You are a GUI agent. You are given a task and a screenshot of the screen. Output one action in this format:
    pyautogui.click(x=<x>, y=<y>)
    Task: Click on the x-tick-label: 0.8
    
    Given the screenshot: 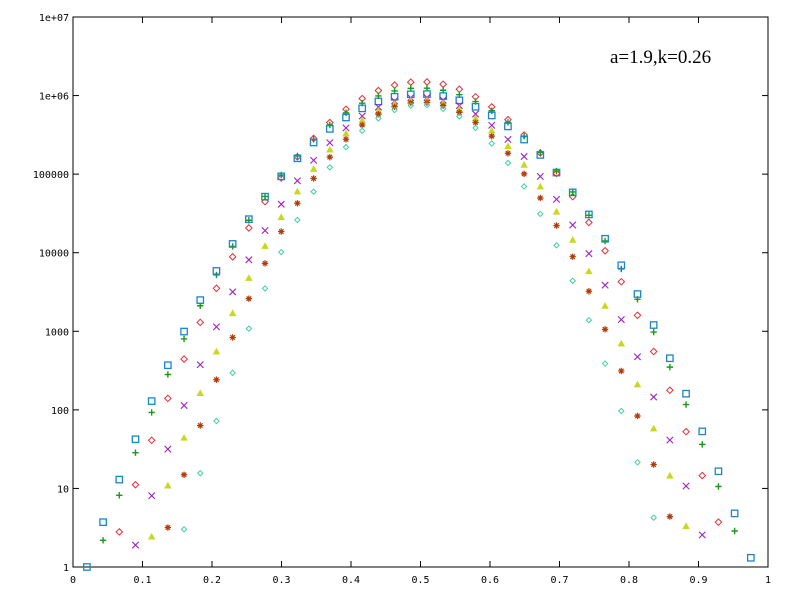 What is the action you would take?
    pyautogui.click(x=629, y=580)
    